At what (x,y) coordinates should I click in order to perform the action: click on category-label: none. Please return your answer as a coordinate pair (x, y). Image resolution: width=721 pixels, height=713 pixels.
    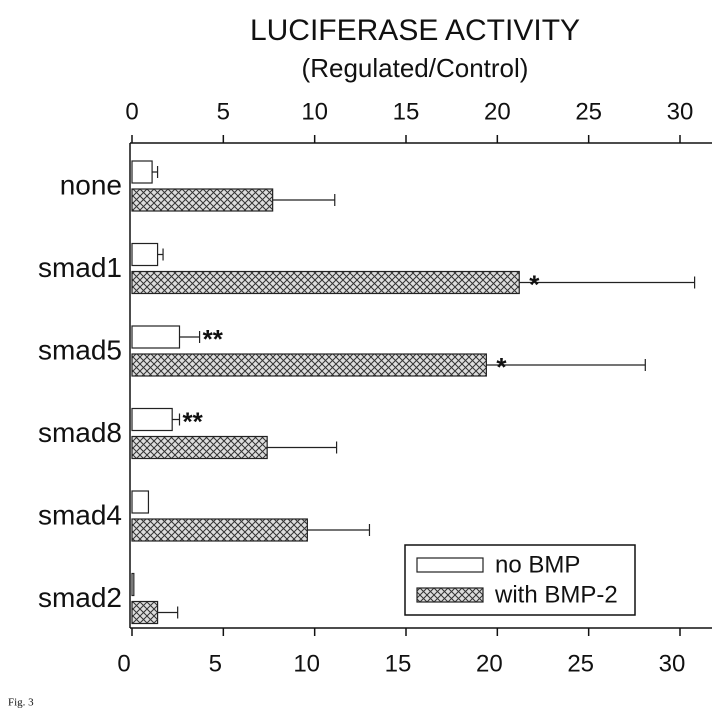
    Looking at the image, I should click on (91, 184).